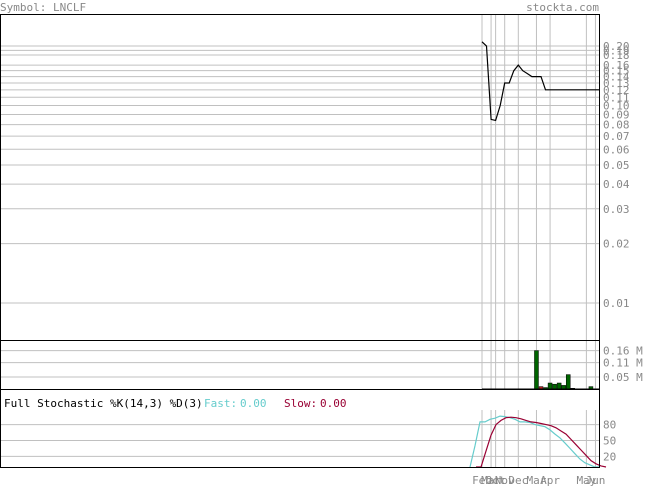 The height and width of the screenshot is (486, 655). What do you see at coordinates (518, 480) in the screenshot?
I see `x-axis-month-label: Dec` at bounding box center [518, 480].